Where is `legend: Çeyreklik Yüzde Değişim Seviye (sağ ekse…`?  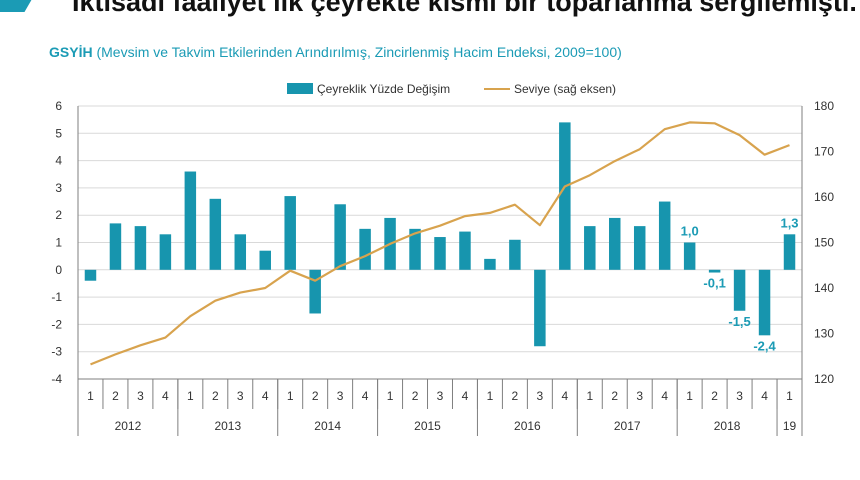 legend: Çeyreklik Yüzde Değişim Seviye (sağ ekse… is located at coordinates (451, 89).